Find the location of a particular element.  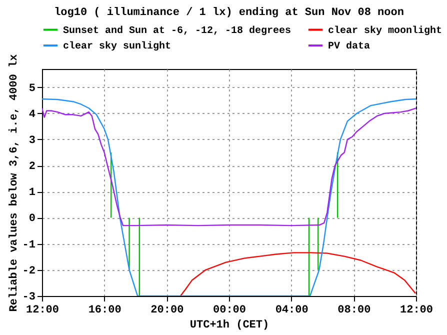

legend-label: PV data is located at coordinates (349, 46).